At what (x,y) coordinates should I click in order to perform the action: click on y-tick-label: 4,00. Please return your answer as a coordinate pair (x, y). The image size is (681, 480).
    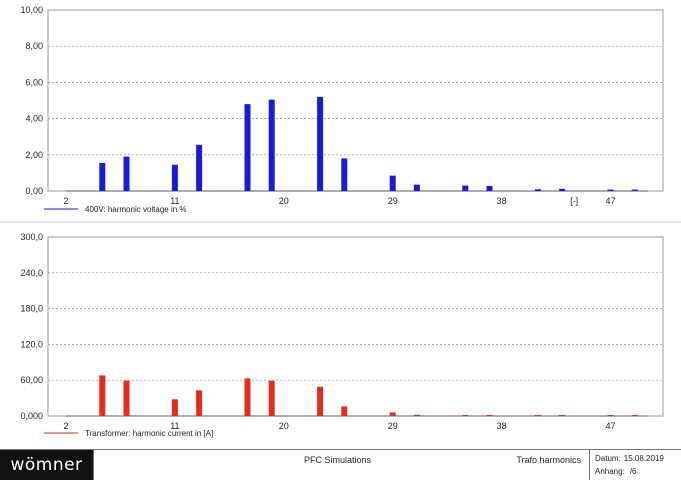
    Looking at the image, I should click on (34, 119).